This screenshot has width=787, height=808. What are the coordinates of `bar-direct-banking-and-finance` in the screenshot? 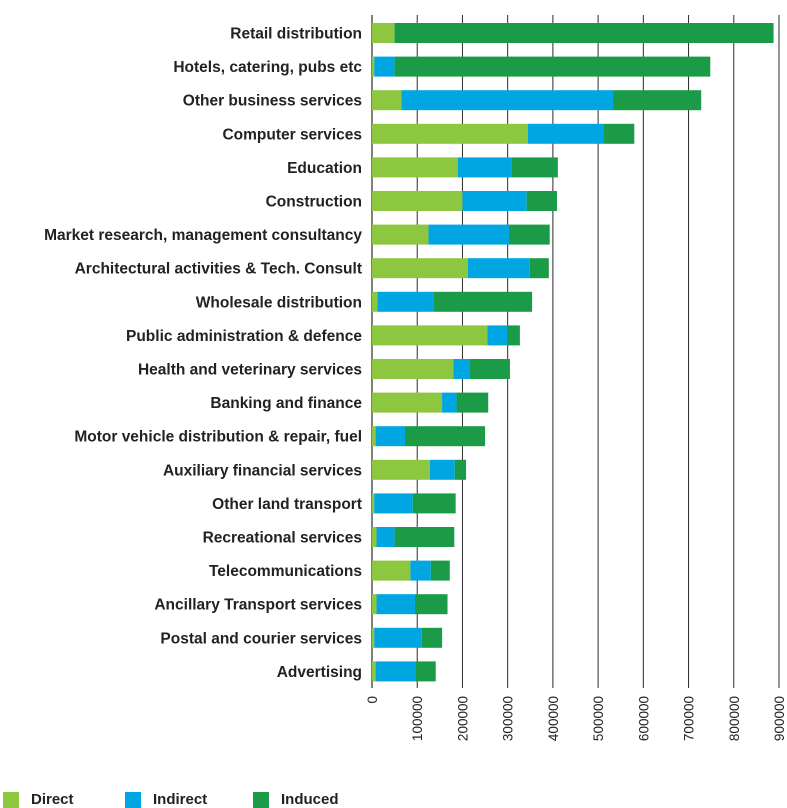 It's located at (407, 402).